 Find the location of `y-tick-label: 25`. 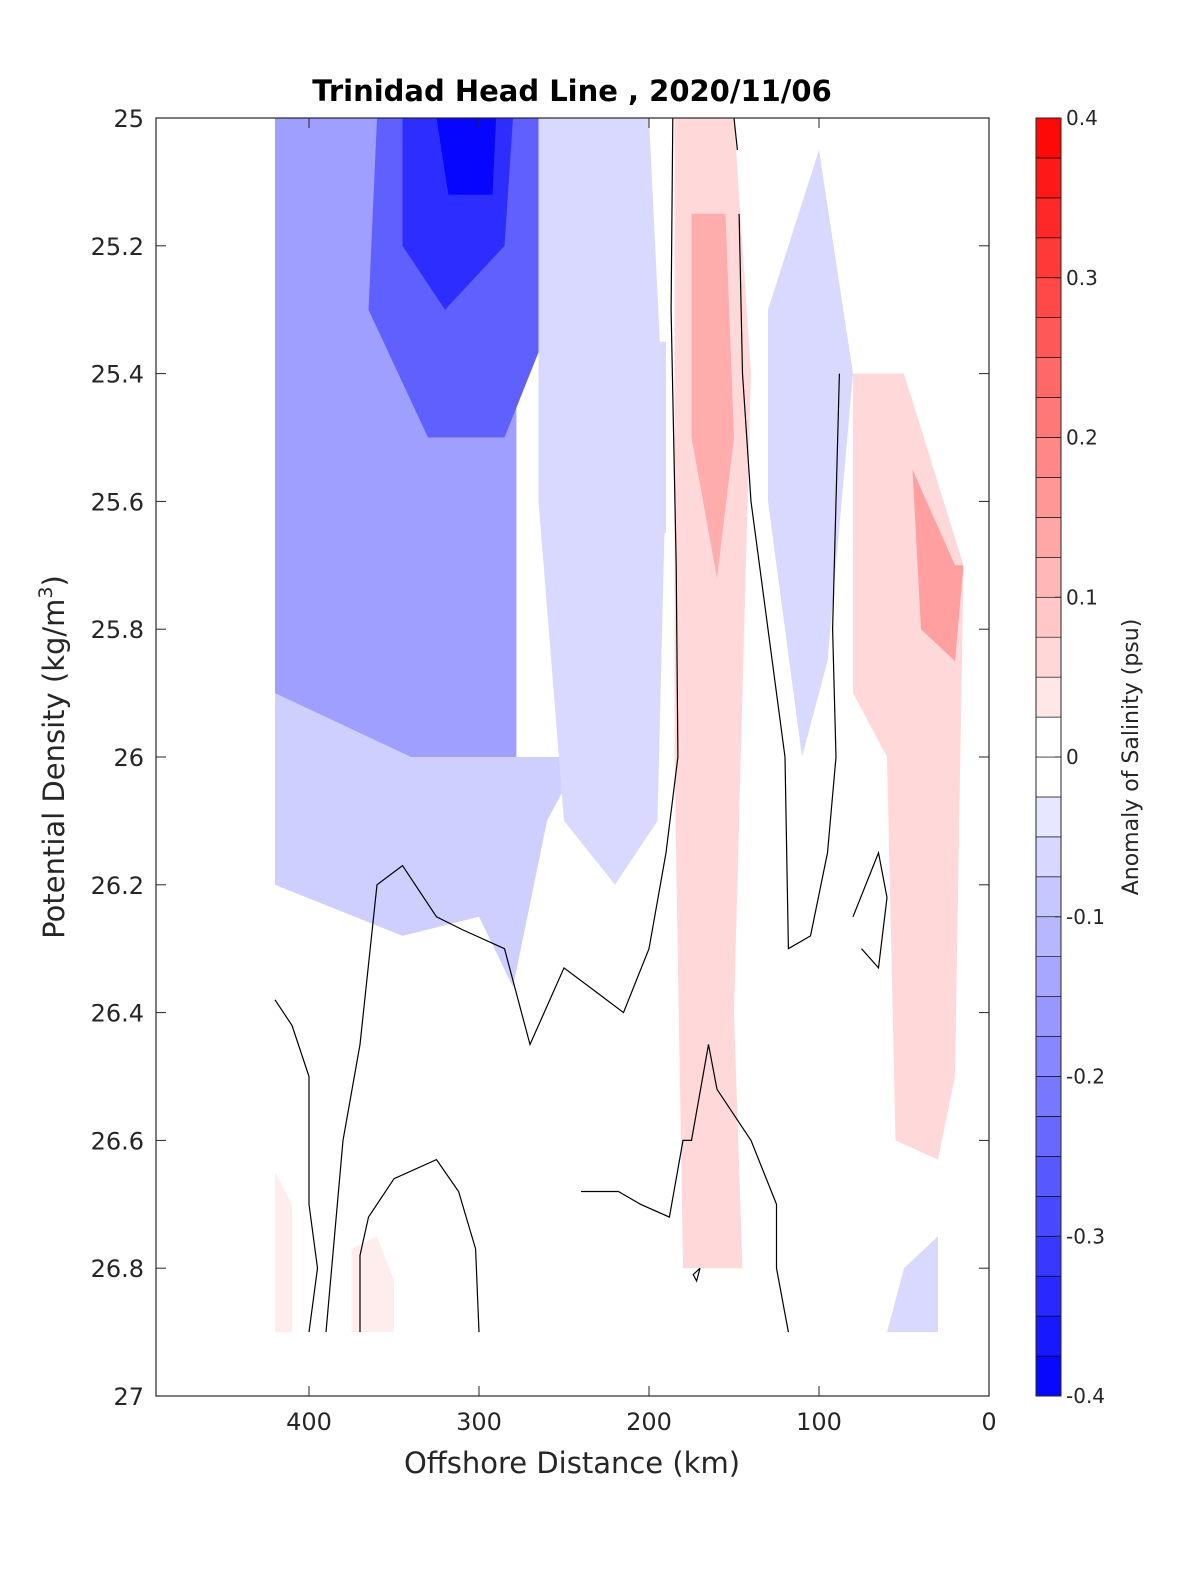

y-tick-label: 25 is located at coordinates (128, 119).